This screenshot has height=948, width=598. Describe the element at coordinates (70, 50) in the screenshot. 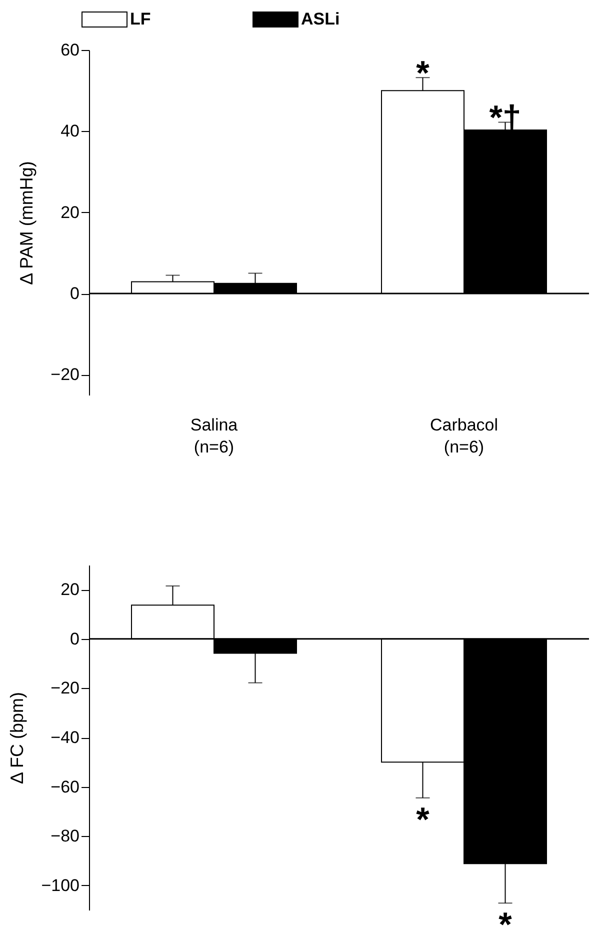

I see `y-tick-label: 60` at that location.